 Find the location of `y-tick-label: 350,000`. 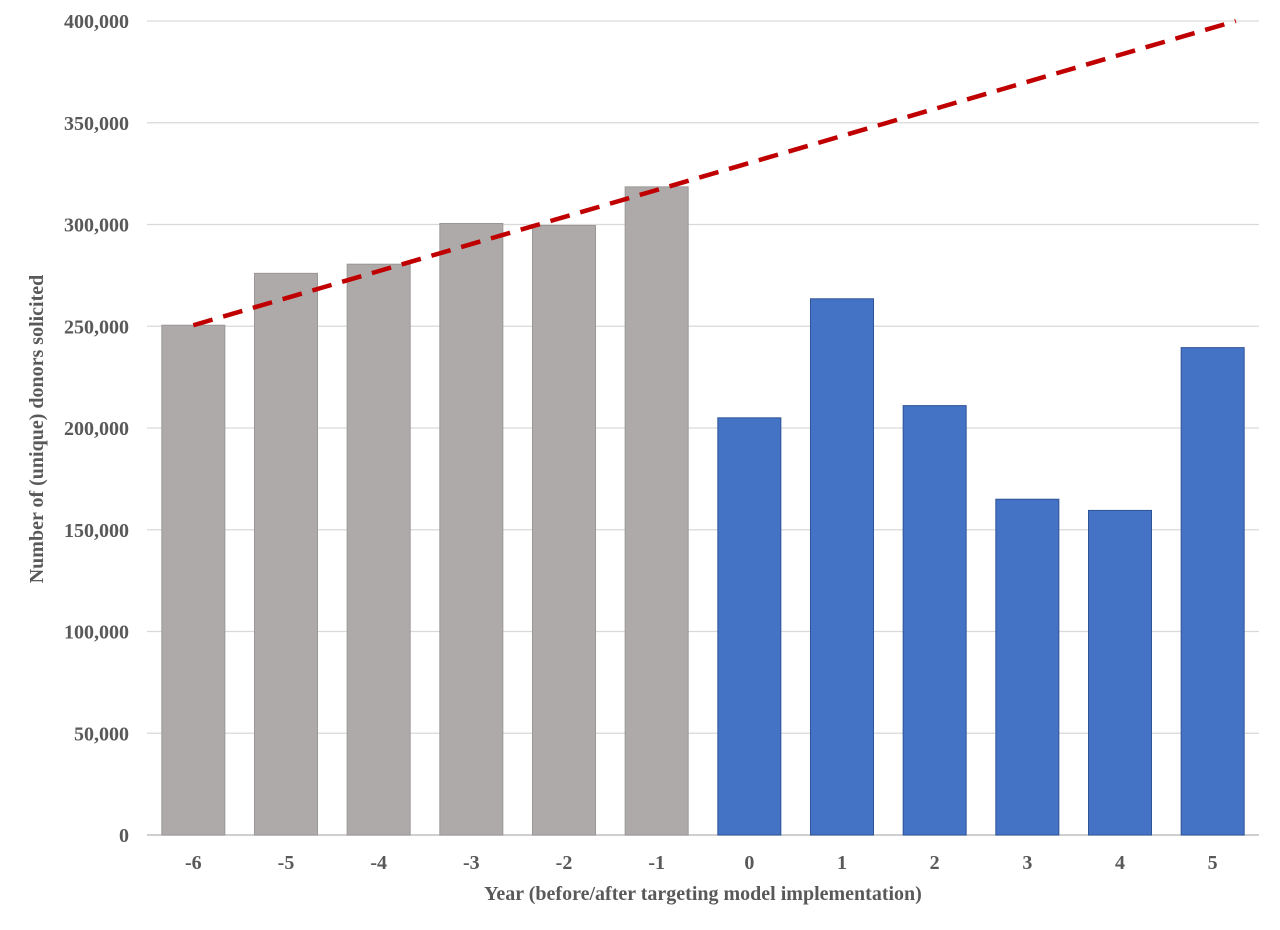

y-tick-label: 350,000 is located at coordinates (96, 124).